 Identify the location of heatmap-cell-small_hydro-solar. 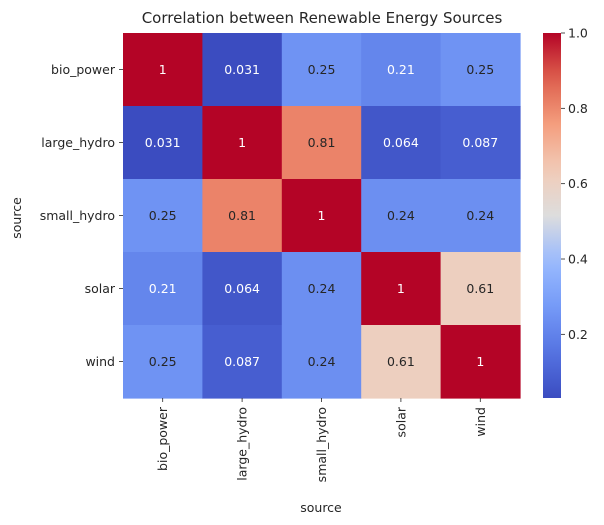
(401, 216).